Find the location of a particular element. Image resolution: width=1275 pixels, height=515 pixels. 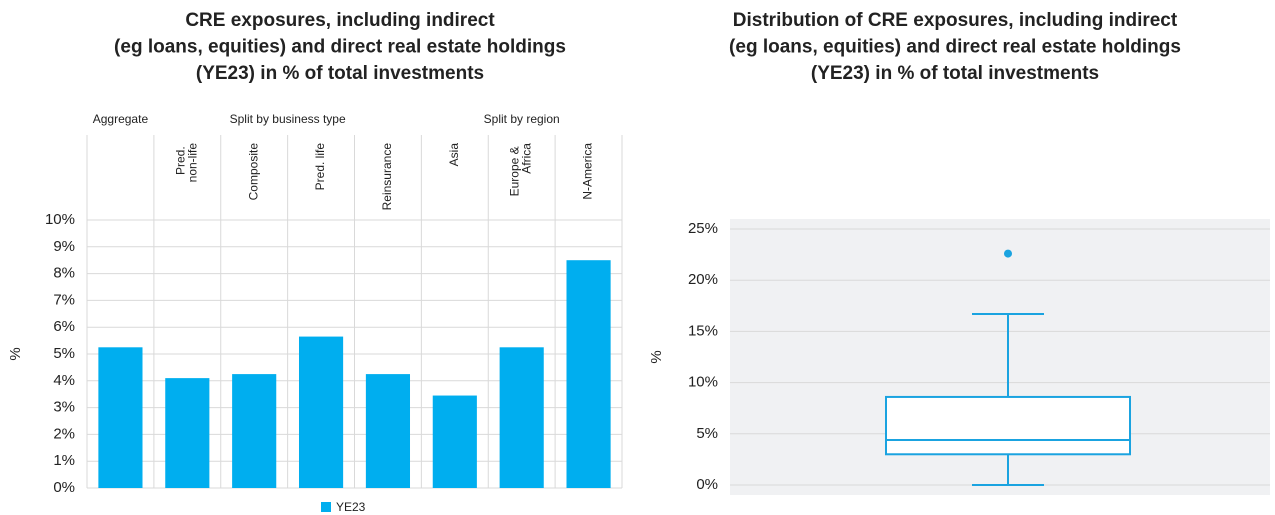

y-tick-label: 2% is located at coordinates (64, 433).